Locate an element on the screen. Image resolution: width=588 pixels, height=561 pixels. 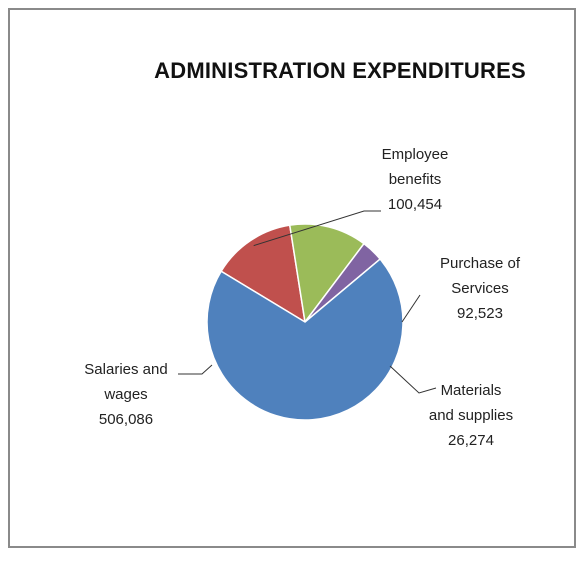
label-employee-benefits: Employee benefits 100,454 is located at coordinates (415, 179).